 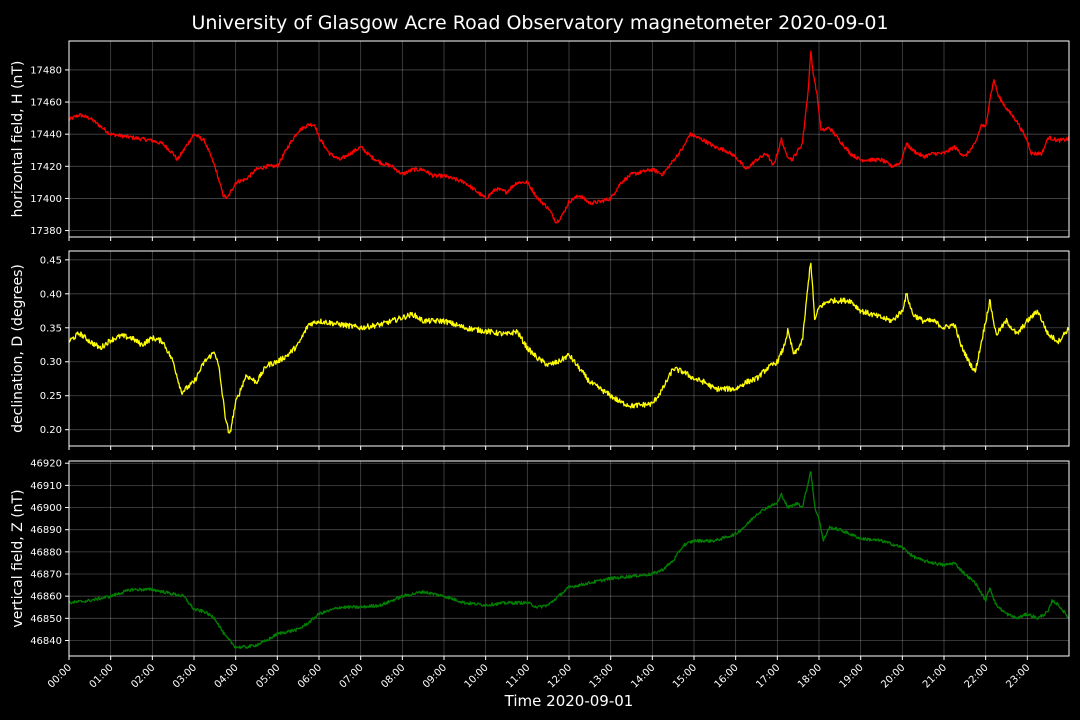 What do you see at coordinates (268, 676) in the screenshot?
I see `x-tick-label: 05:00` at bounding box center [268, 676].